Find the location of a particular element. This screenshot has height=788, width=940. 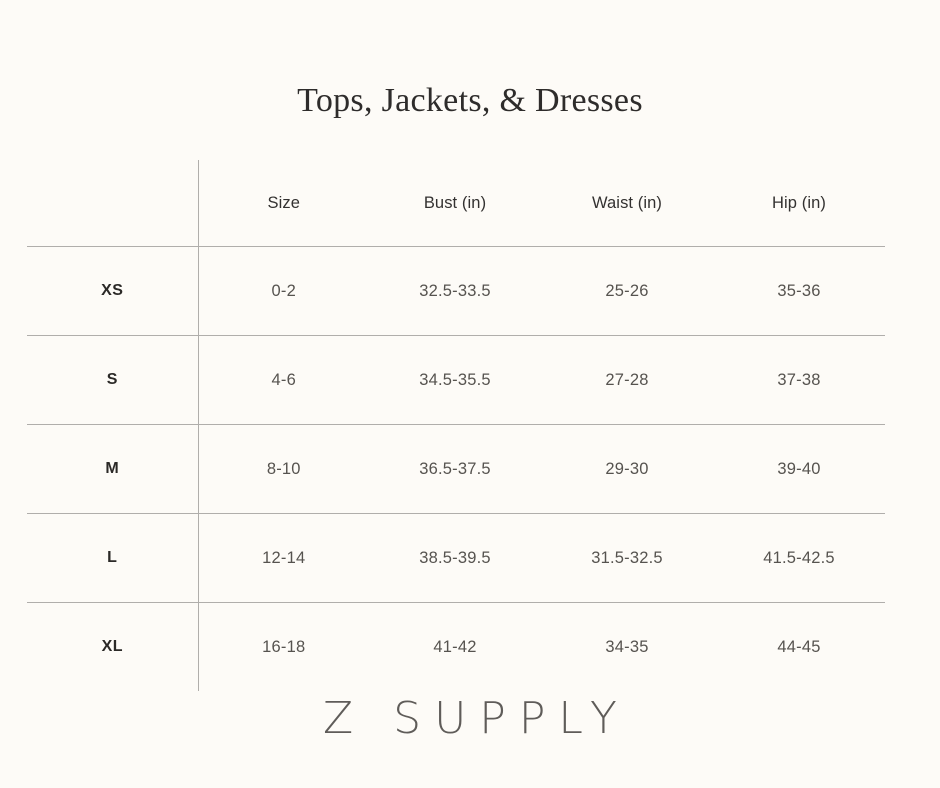

cell-xs-size: 0-2 is located at coordinates (283, 291).